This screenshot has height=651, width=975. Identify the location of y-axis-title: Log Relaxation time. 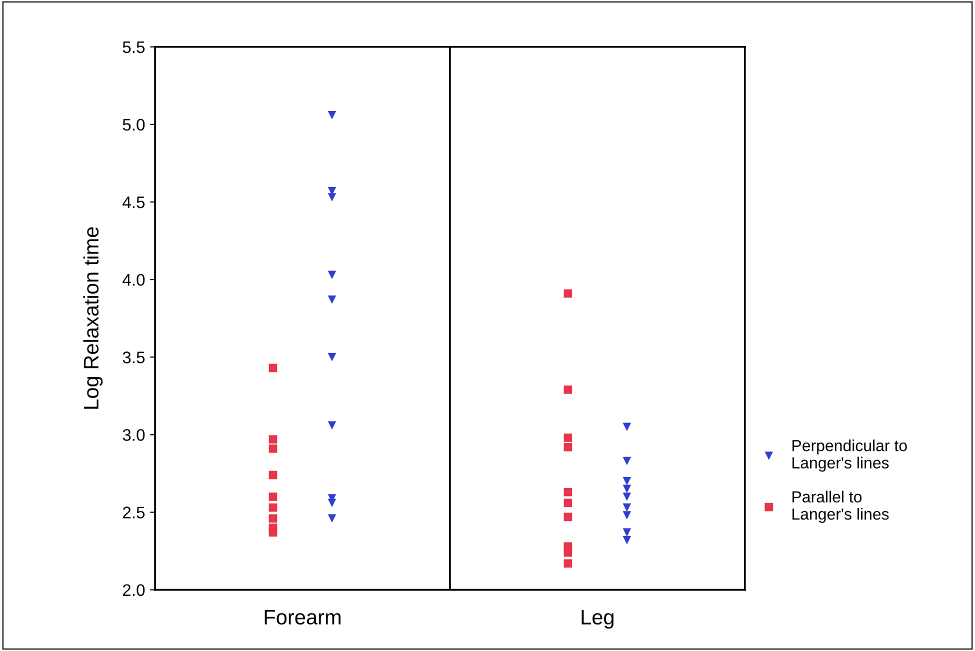
(93, 318).